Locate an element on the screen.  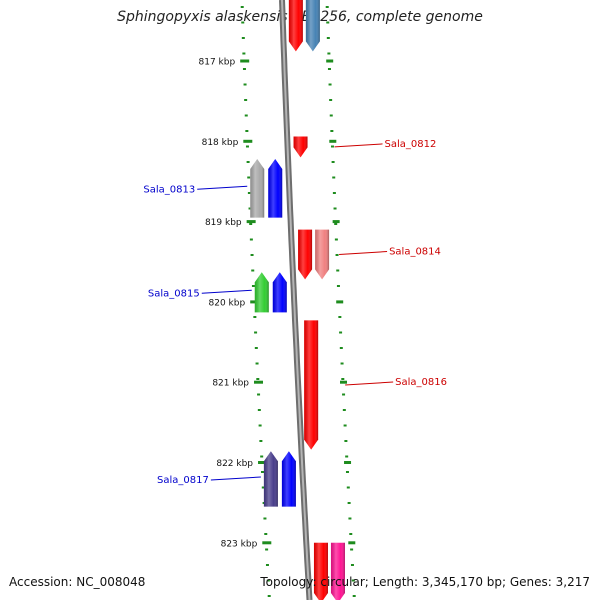
gene-label: Sala_0813 is located at coordinates (169, 189).